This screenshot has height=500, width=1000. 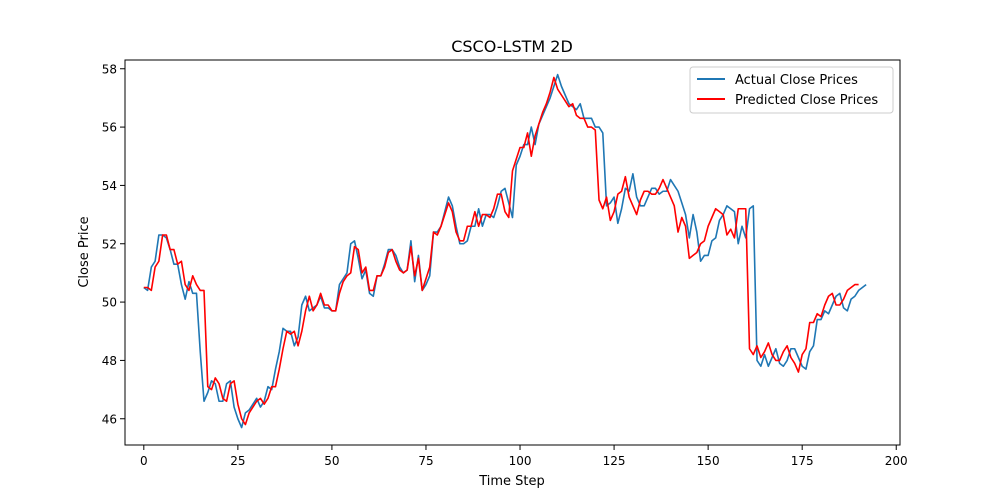 What do you see at coordinates (796, 80) in the screenshot?
I see `legend-label-actual: Actual Close Prices` at bounding box center [796, 80].